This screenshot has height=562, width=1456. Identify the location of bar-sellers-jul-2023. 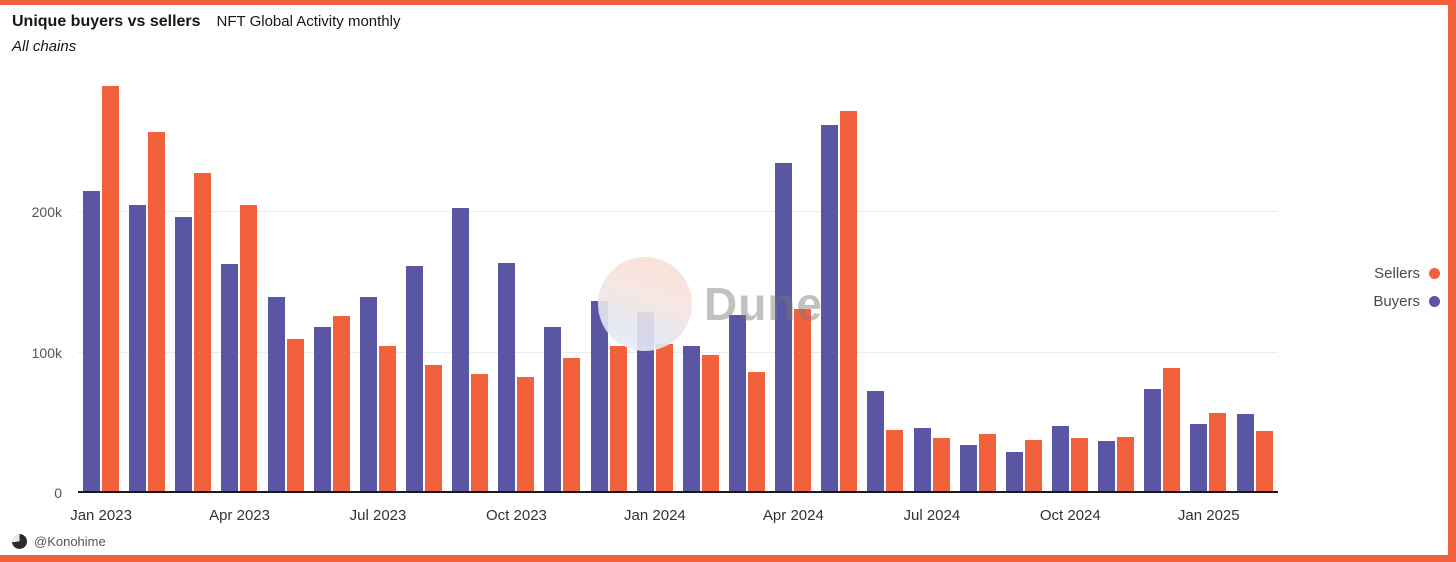
(387, 419).